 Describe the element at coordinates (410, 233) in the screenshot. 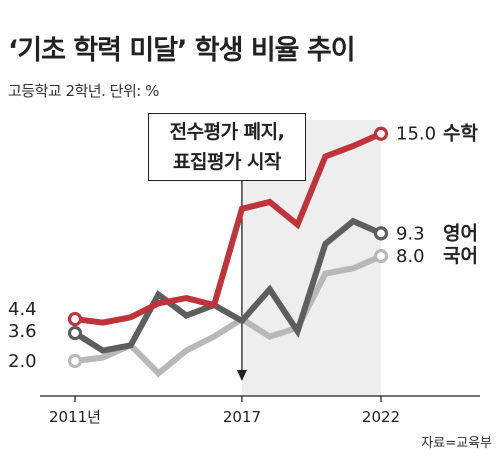

I see `end-value-label: 9.3` at that location.